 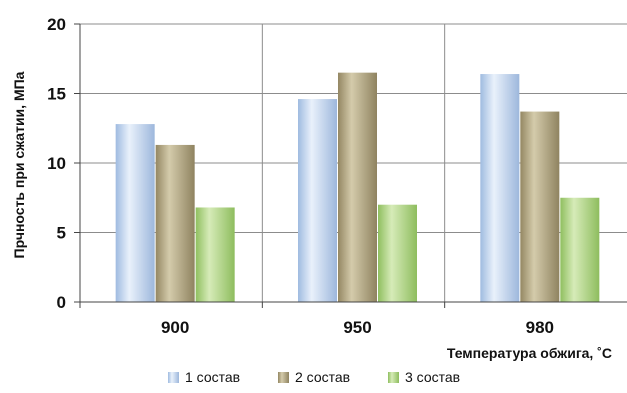 I want to click on legend: 1 состав 2 состав 3 состав, so click(x=314, y=377).